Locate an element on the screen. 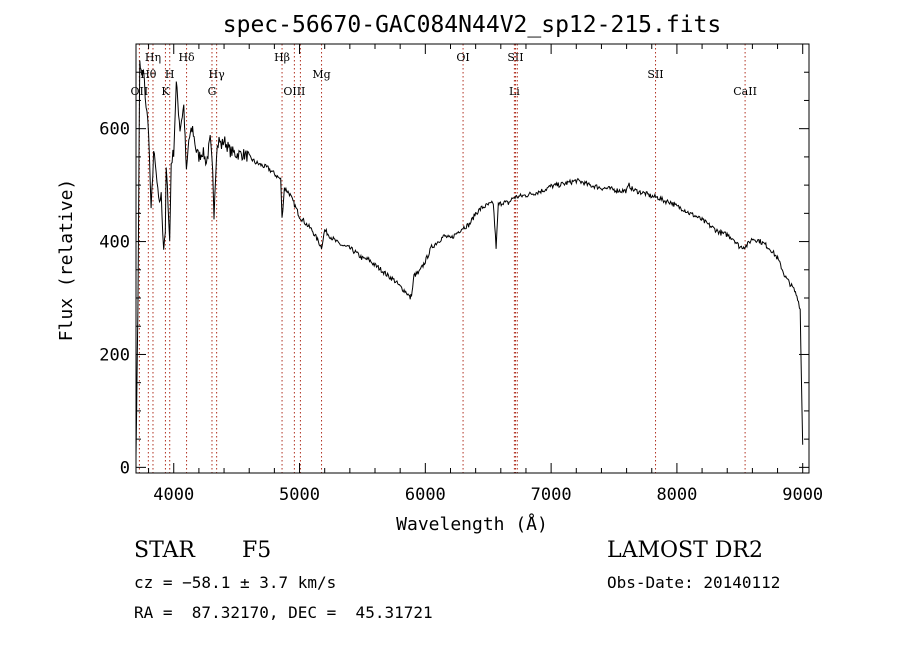 Image resolution: width=900 pixels, height=649 pixels. redshift-readout: cz = −58.1 ± 3.7 km/s is located at coordinates (235, 582).